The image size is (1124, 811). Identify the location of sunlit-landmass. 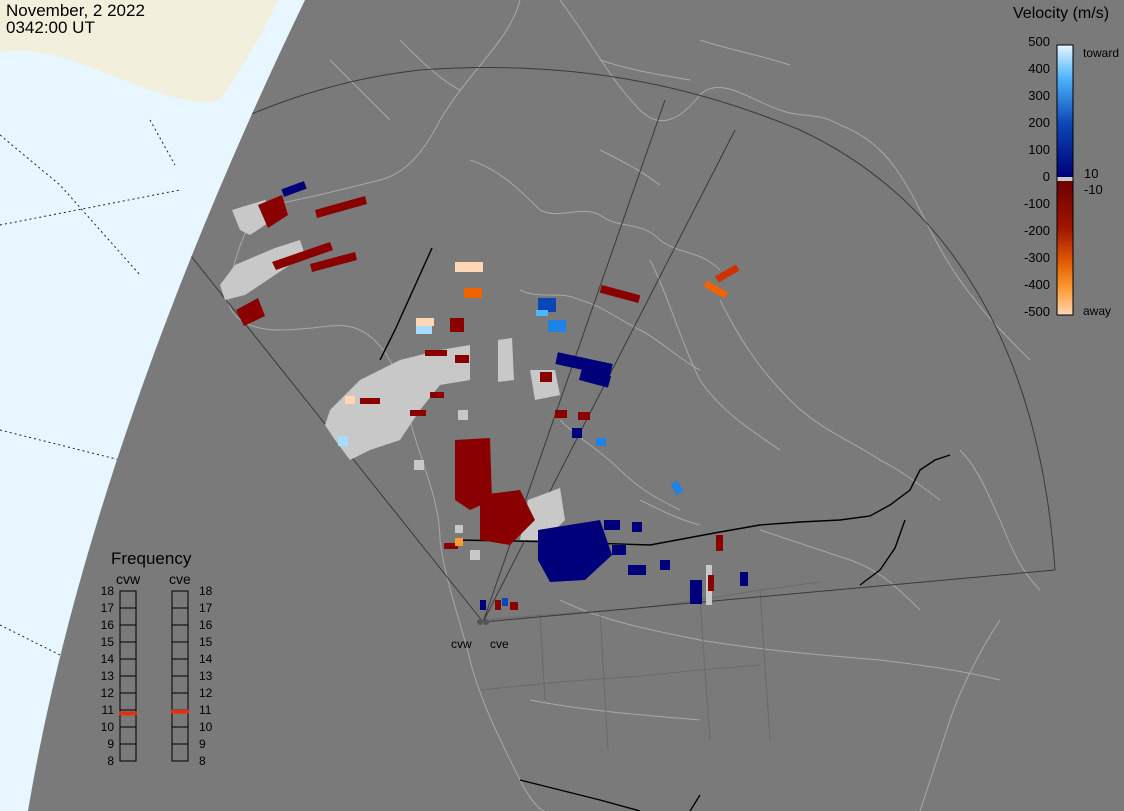
(139, 51).